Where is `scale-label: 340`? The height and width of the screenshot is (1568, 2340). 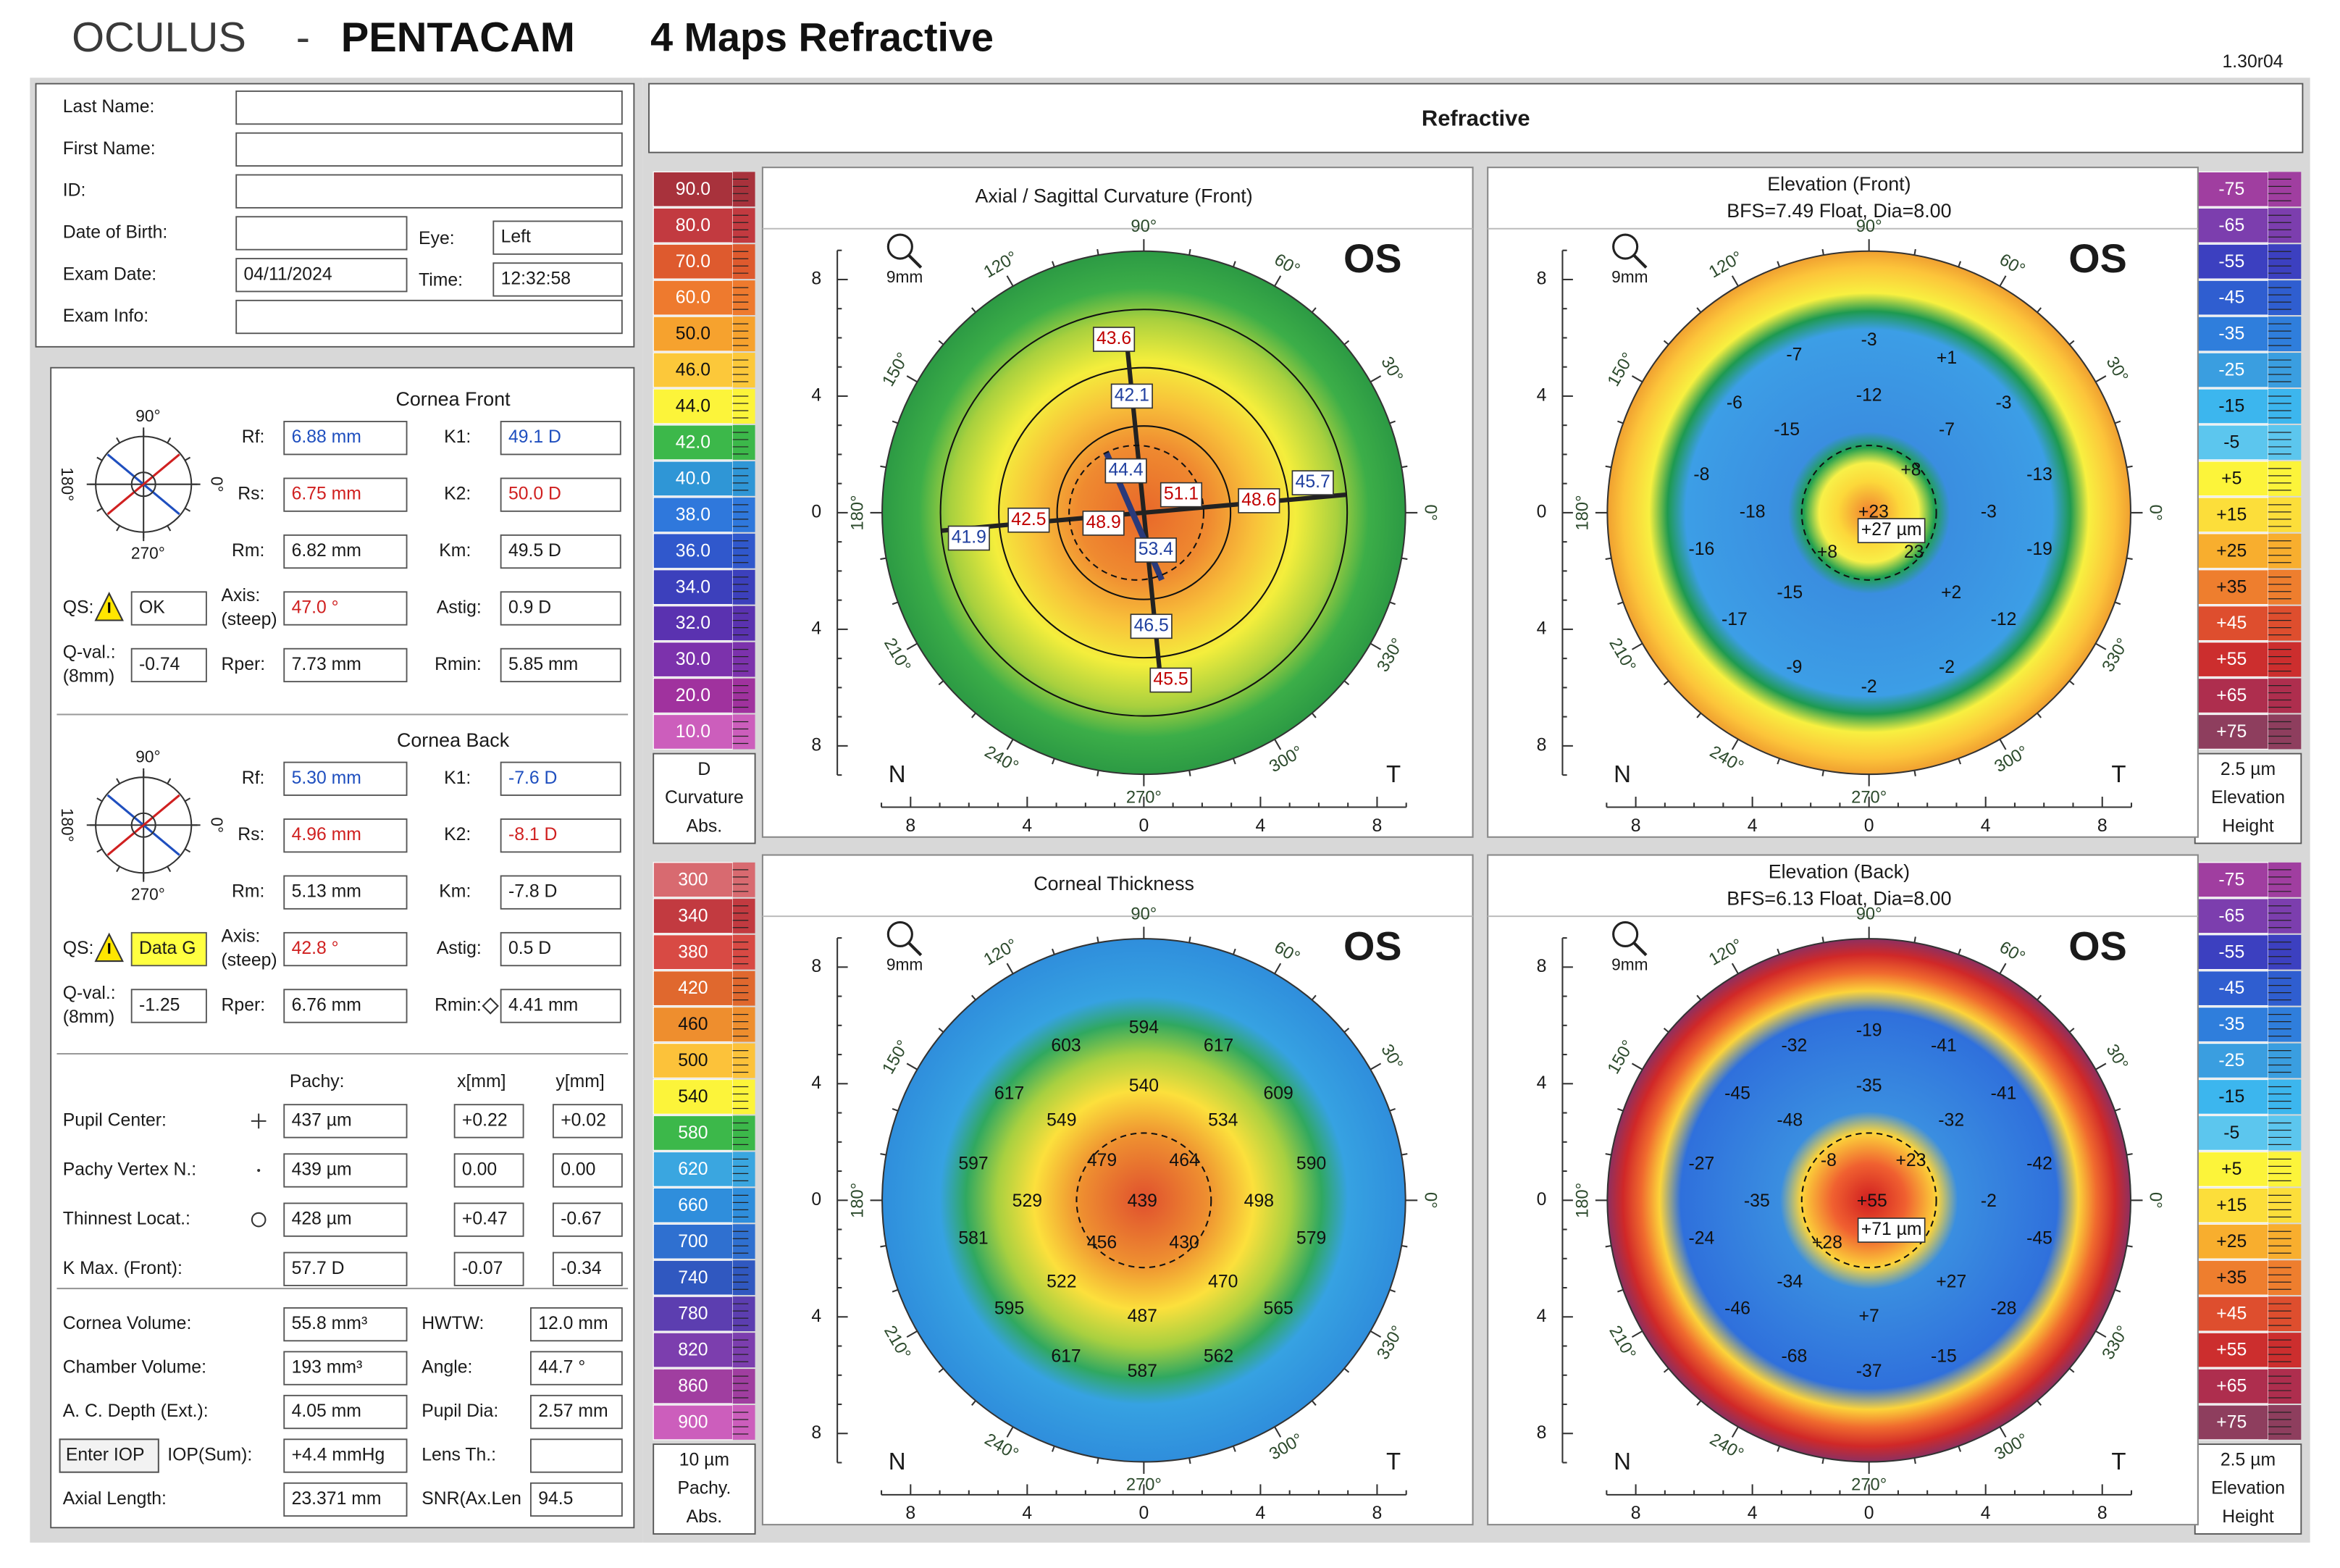 scale-label: 340 is located at coordinates (693, 916).